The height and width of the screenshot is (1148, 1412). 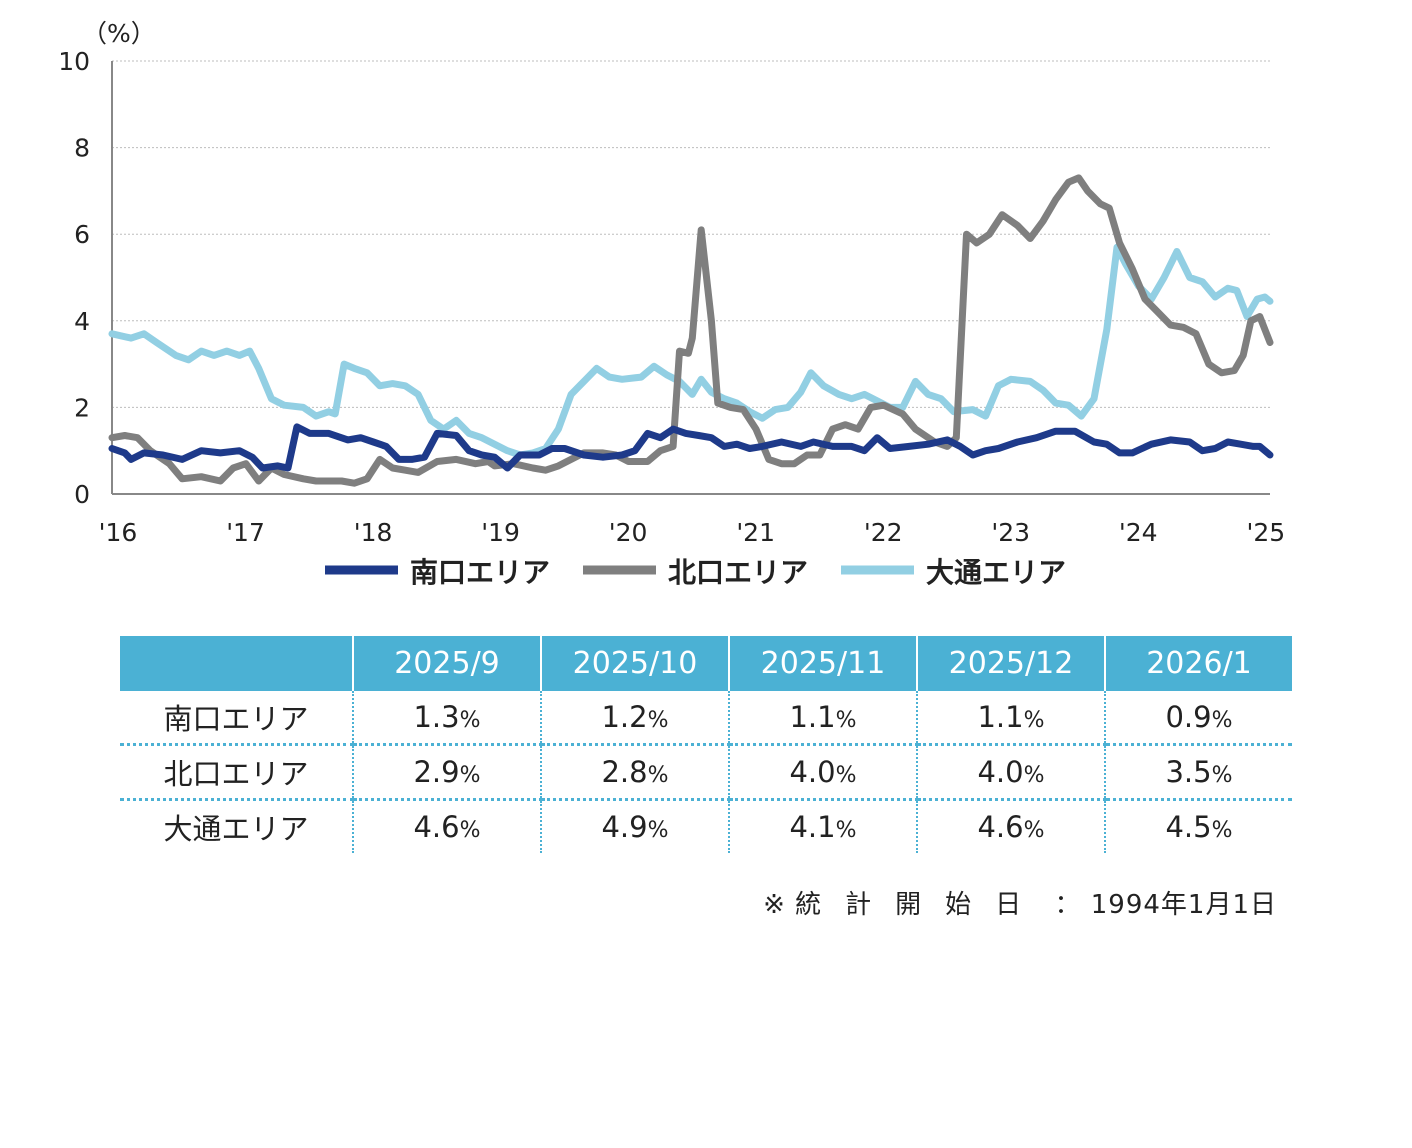 What do you see at coordinates (883, 532) in the screenshot?
I see `x-tick-label: '22` at bounding box center [883, 532].